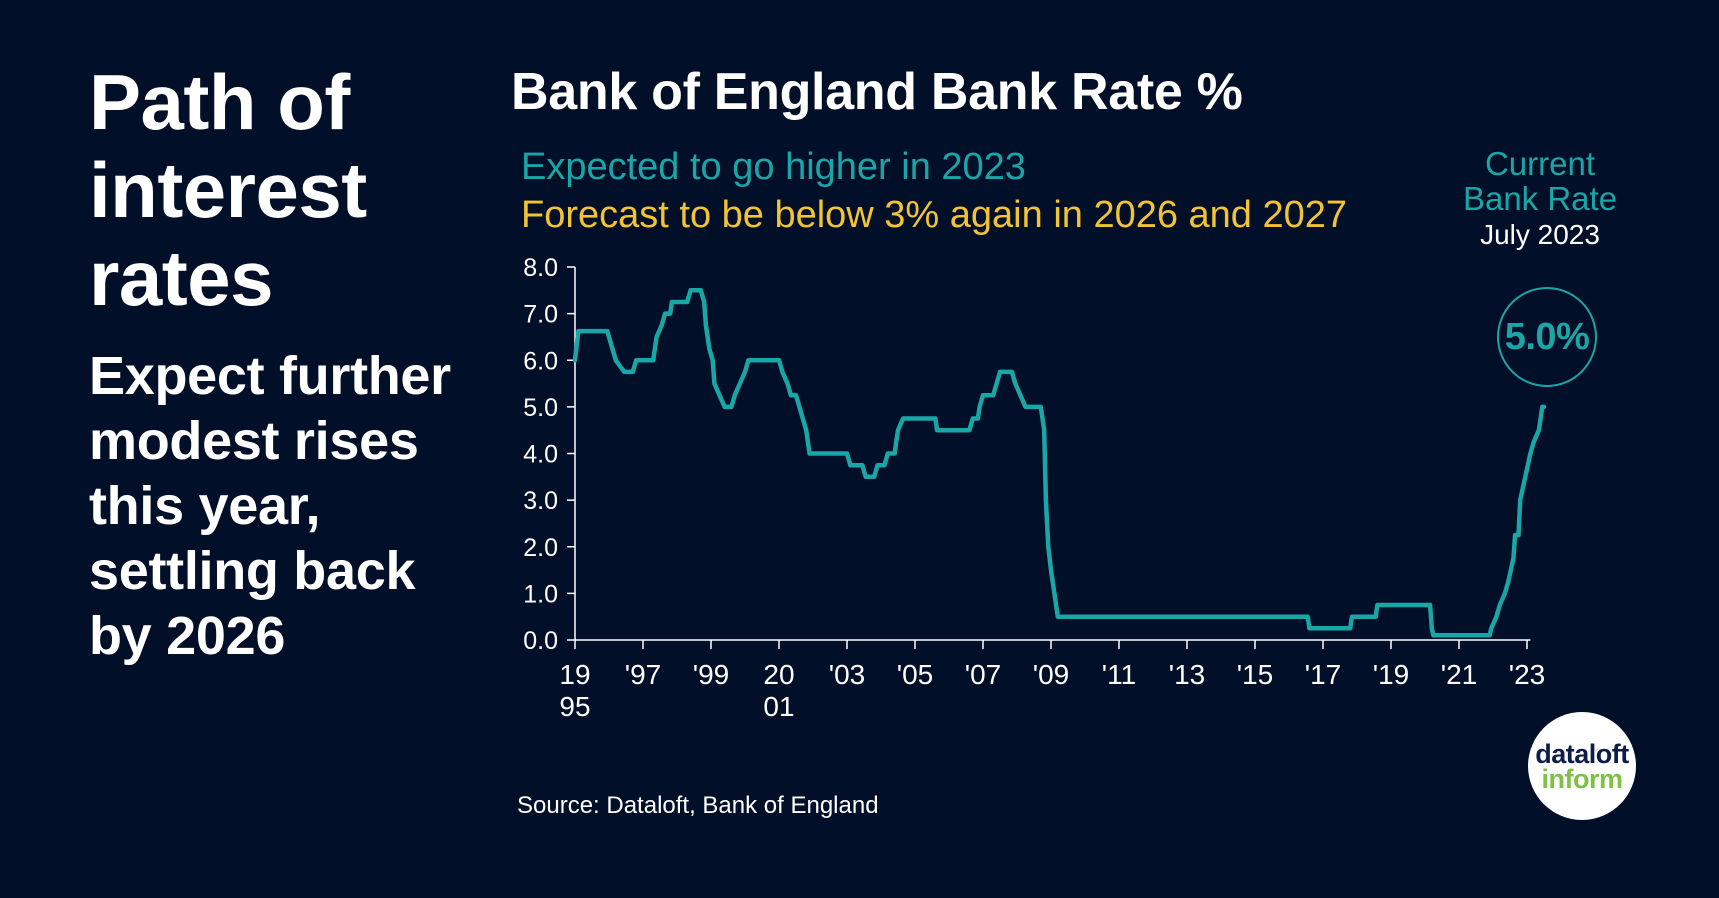  Describe the element at coordinates (1540, 163) in the screenshot. I see `current-label-line1: Current` at that location.